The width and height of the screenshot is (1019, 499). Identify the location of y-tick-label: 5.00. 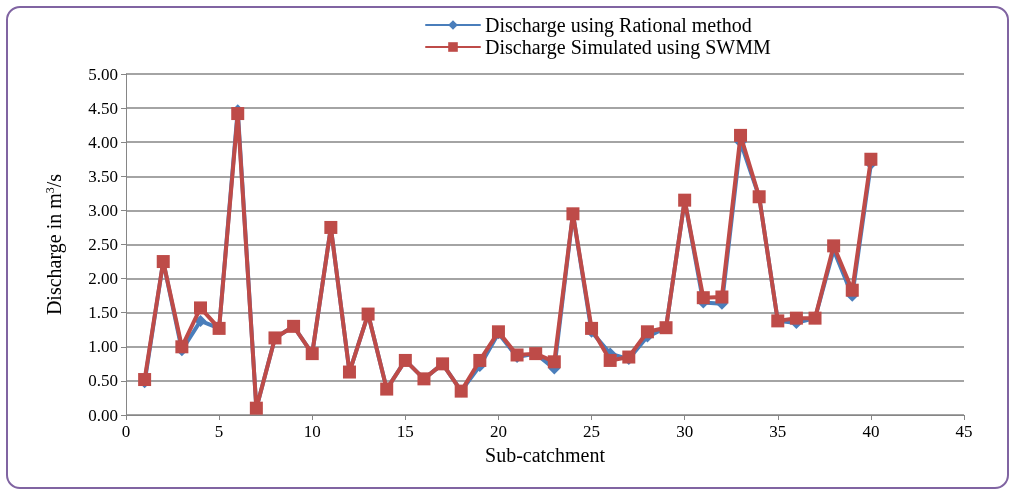
(103, 74).